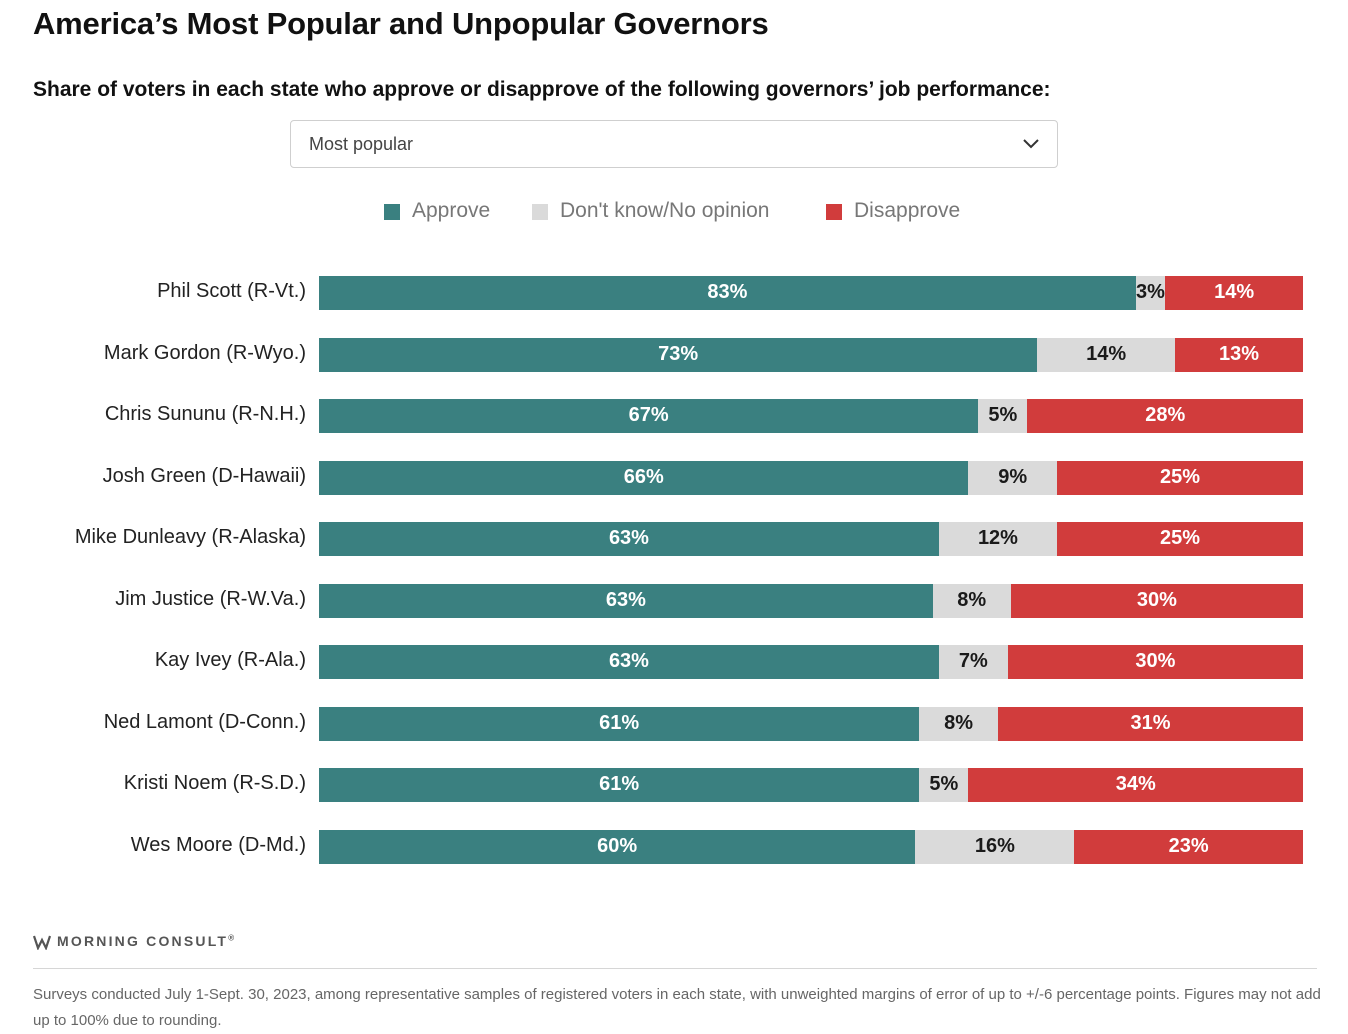 This screenshot has height=1034, width=1348. What do you see at coordinates (392, 212) in the screenshot?
I see `legend-swatch-approve` at bounding box center [392, 212].